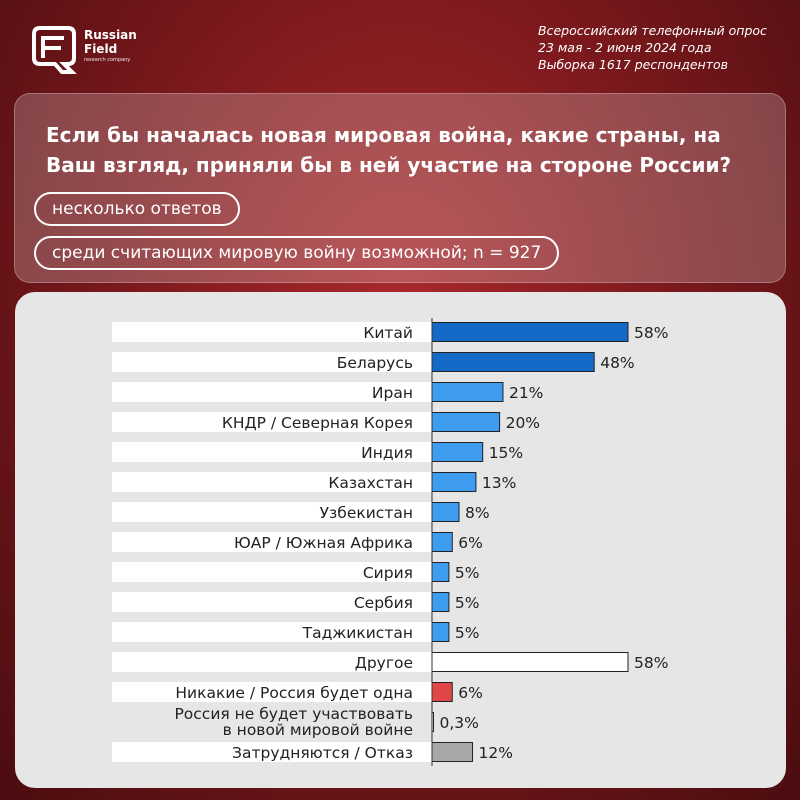 The width and height of the screenshot is (800, 800). I want to click on value-label: 21%, so click(526, 393).